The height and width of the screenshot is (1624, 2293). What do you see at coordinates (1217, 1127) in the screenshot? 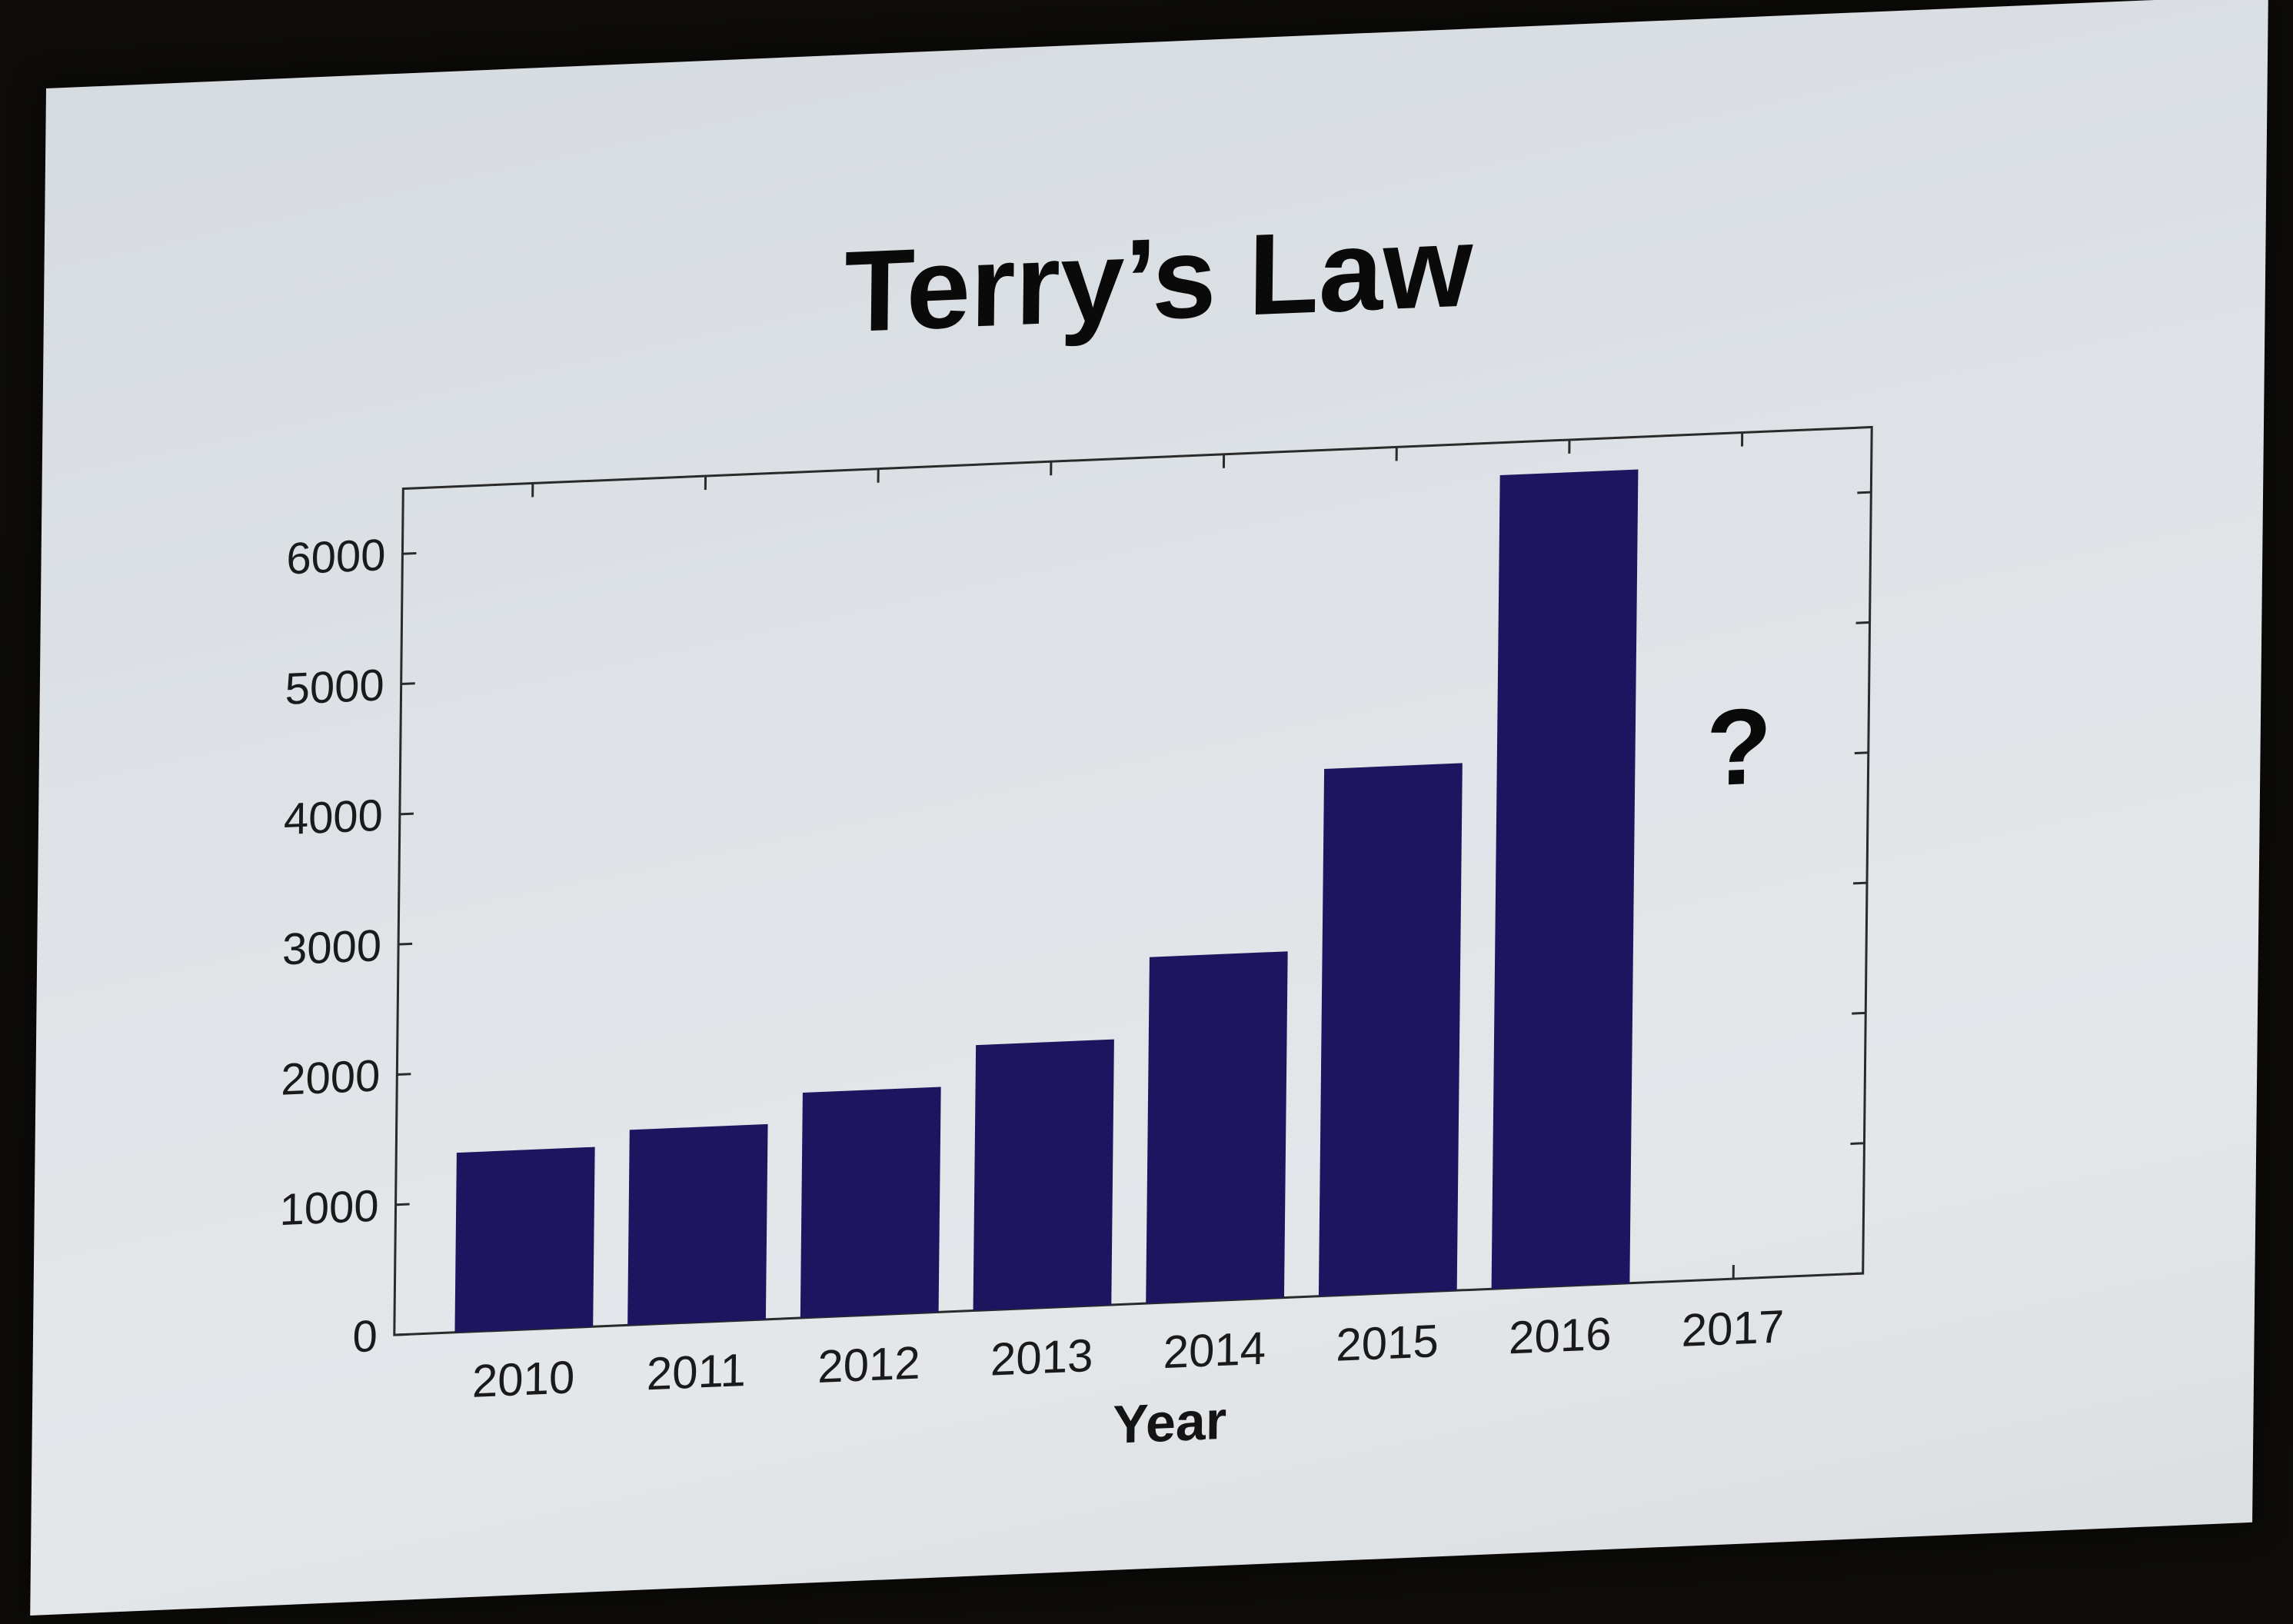
I see `bar-2014` at bounding box center [1217, 1127].